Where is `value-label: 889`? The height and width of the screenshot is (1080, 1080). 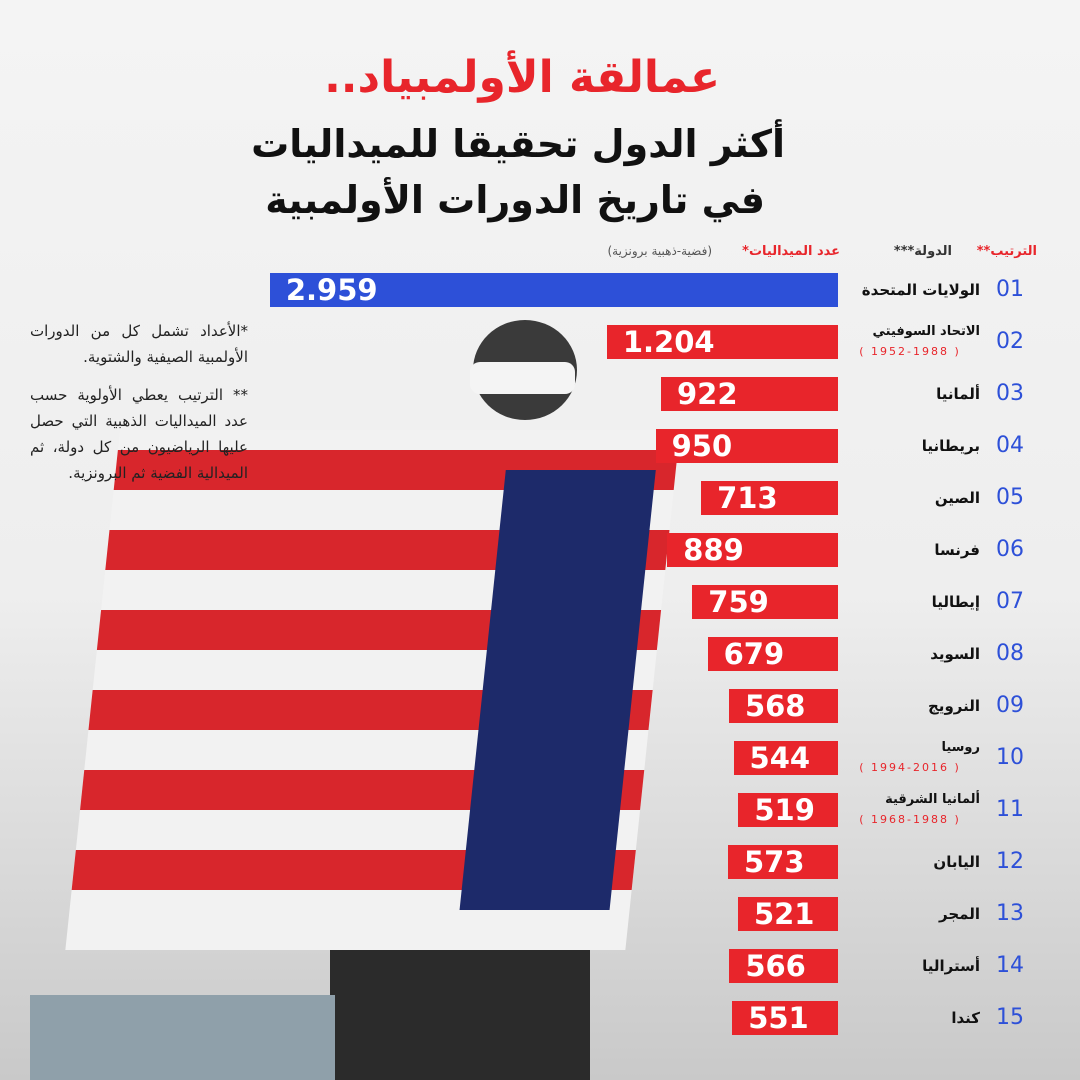 value-label: 889 is located at coordinates (713, 550).